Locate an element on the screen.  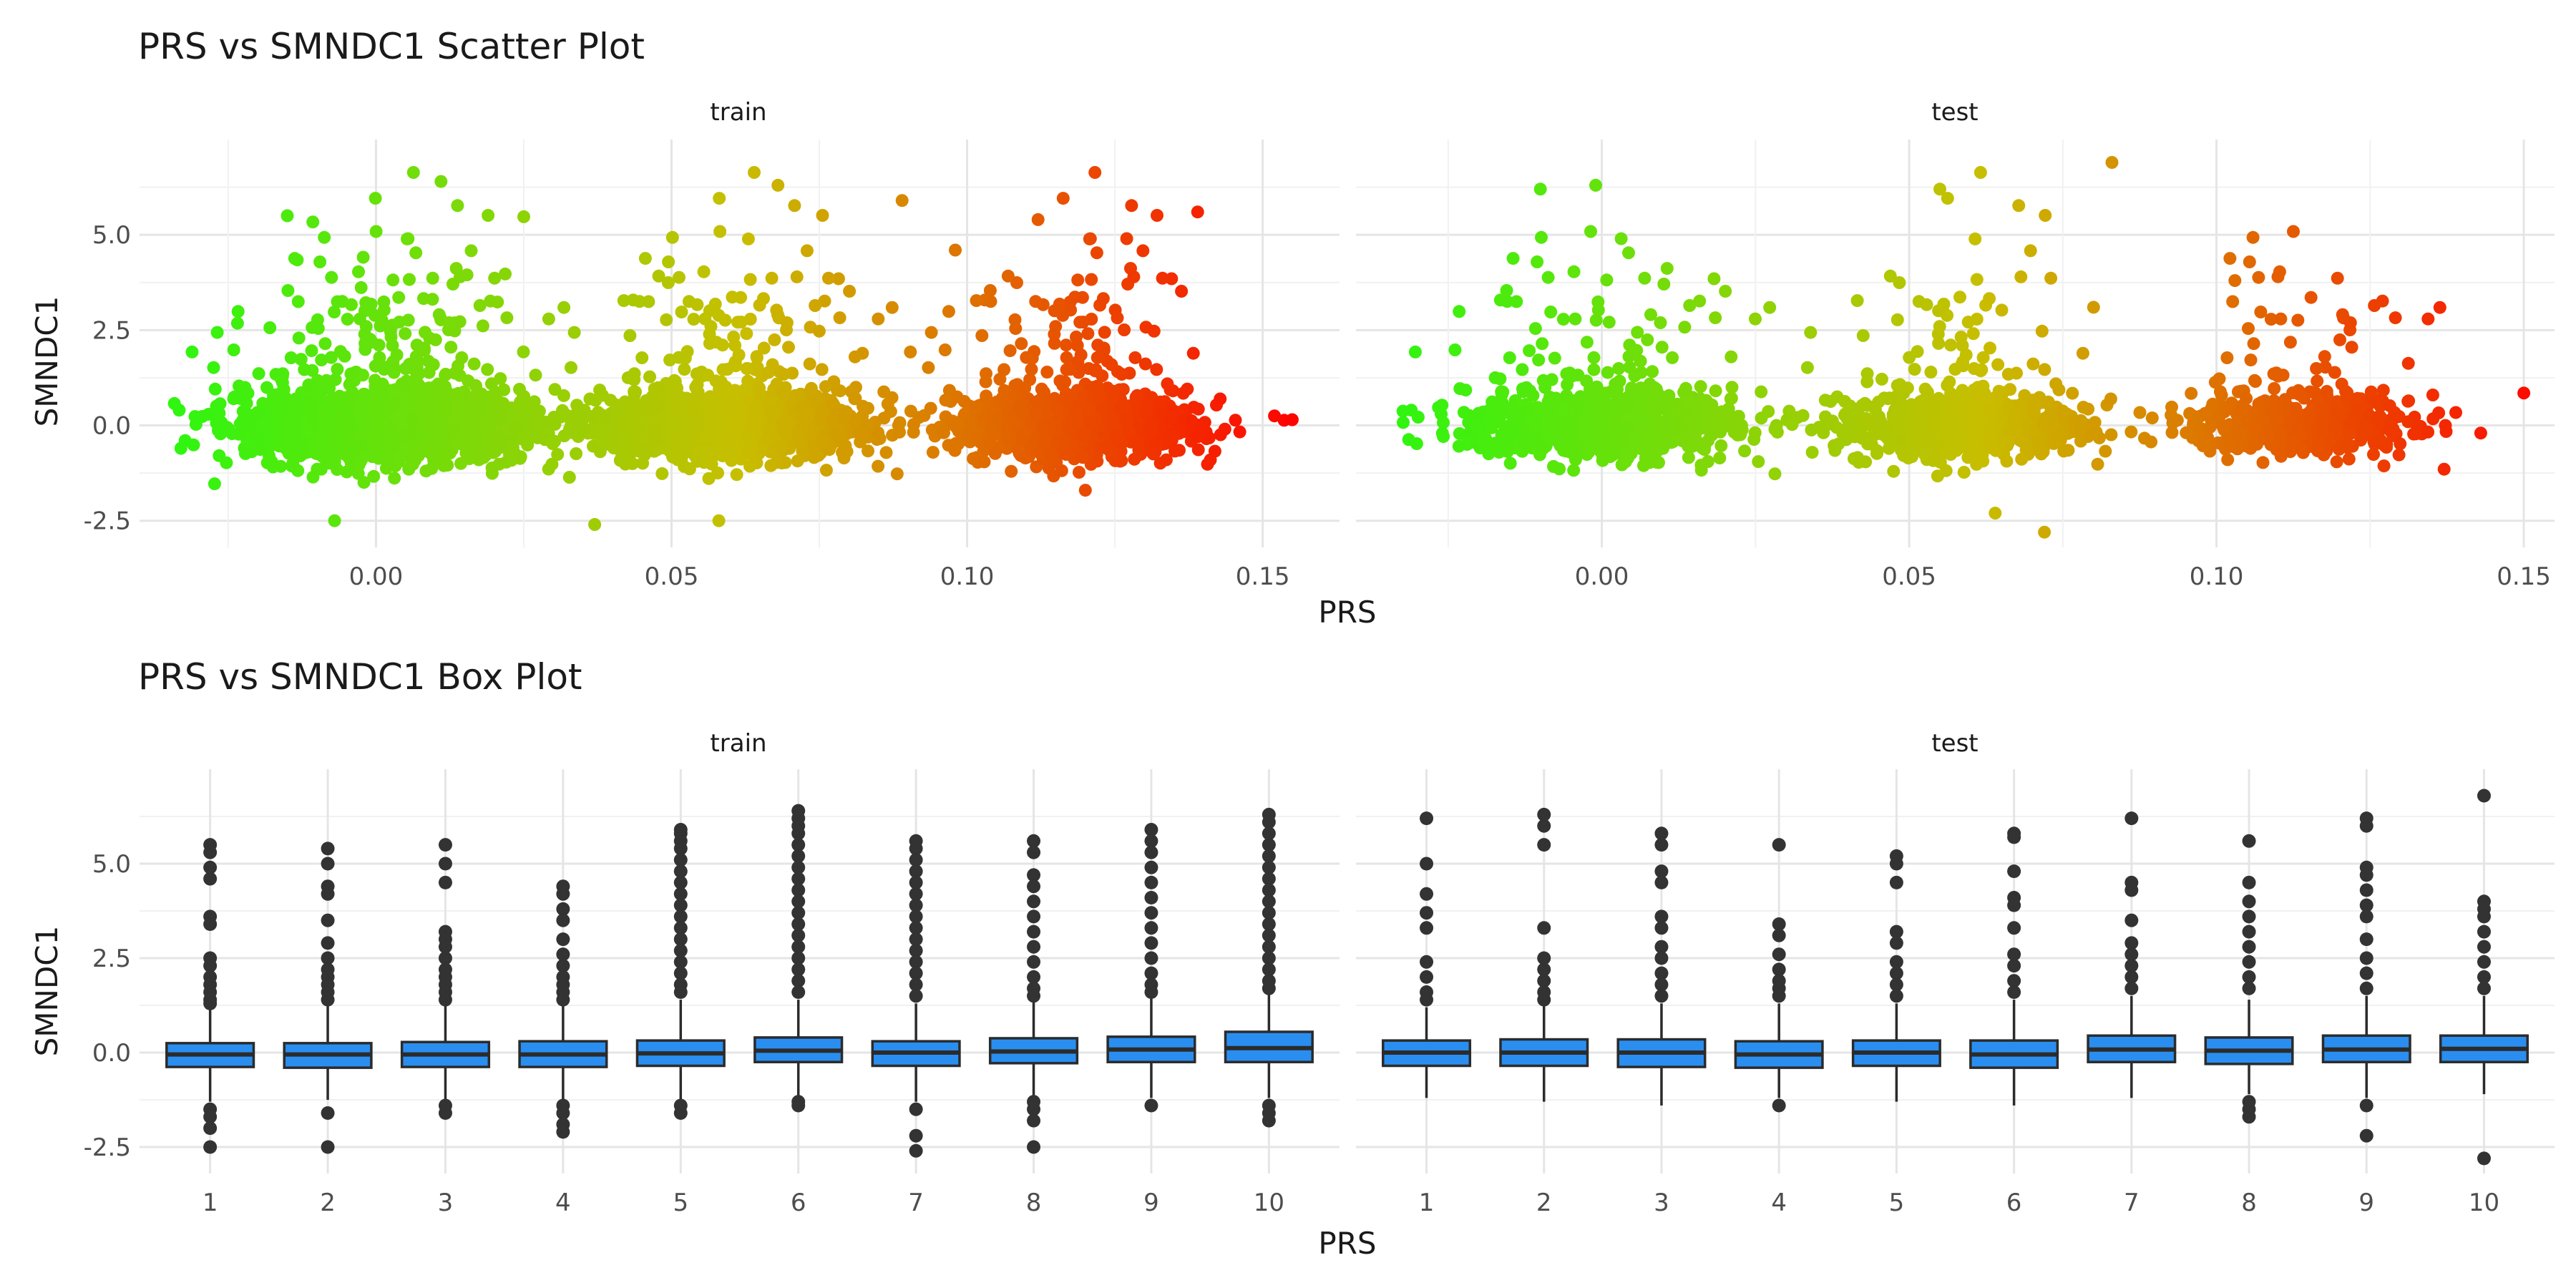
scatter-title: PRS vs SMNDC1 Scatter Plot is located at coordinates (391, 46).